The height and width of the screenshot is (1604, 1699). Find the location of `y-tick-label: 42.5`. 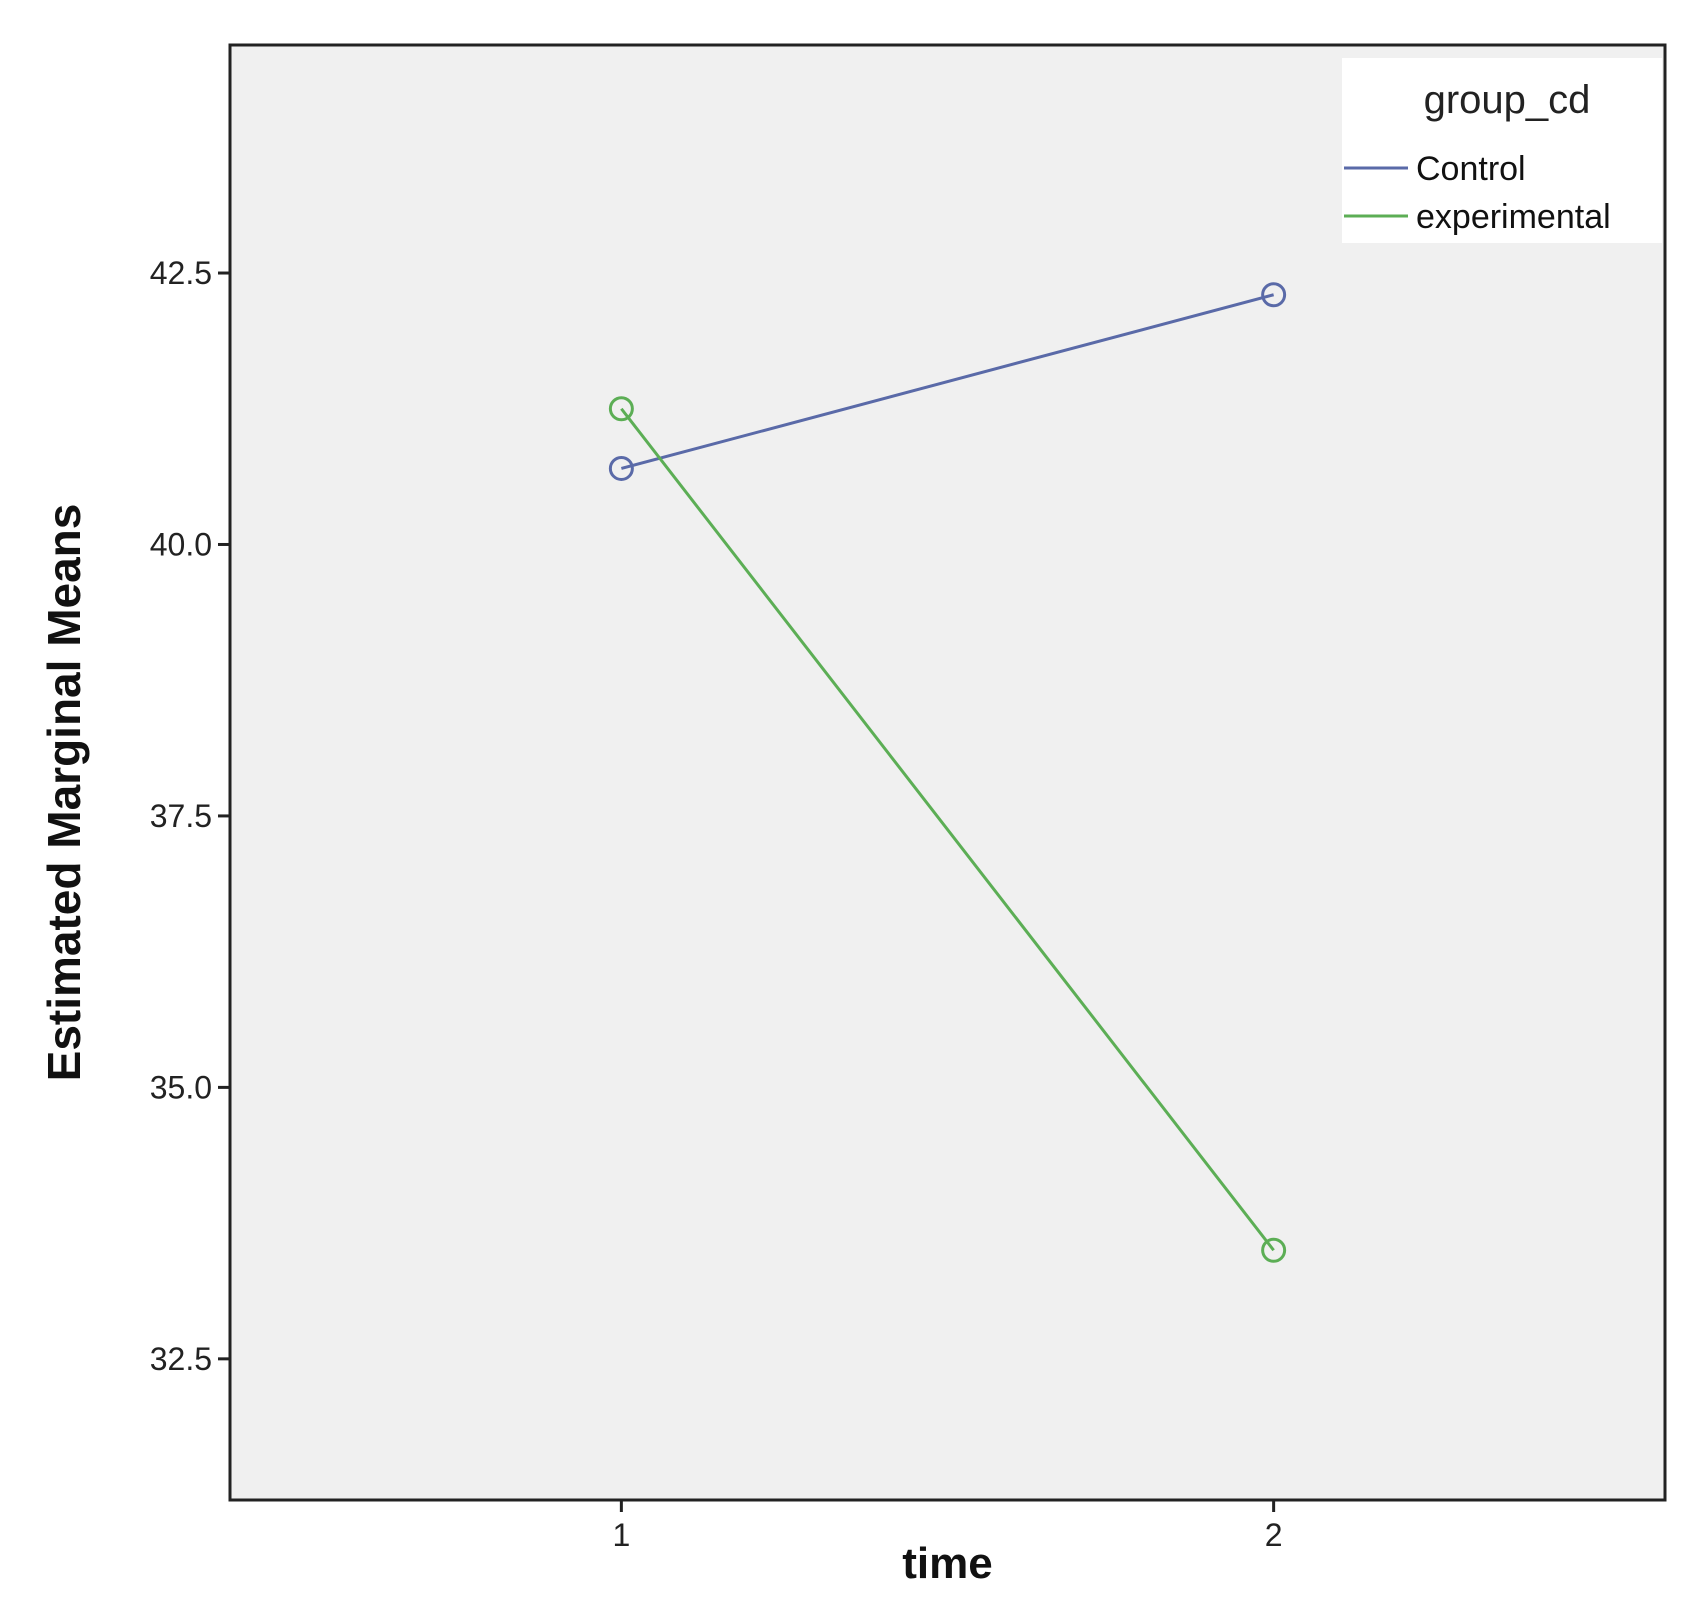

y-tick-label: 42.5 is located at coordinates (181, 273).